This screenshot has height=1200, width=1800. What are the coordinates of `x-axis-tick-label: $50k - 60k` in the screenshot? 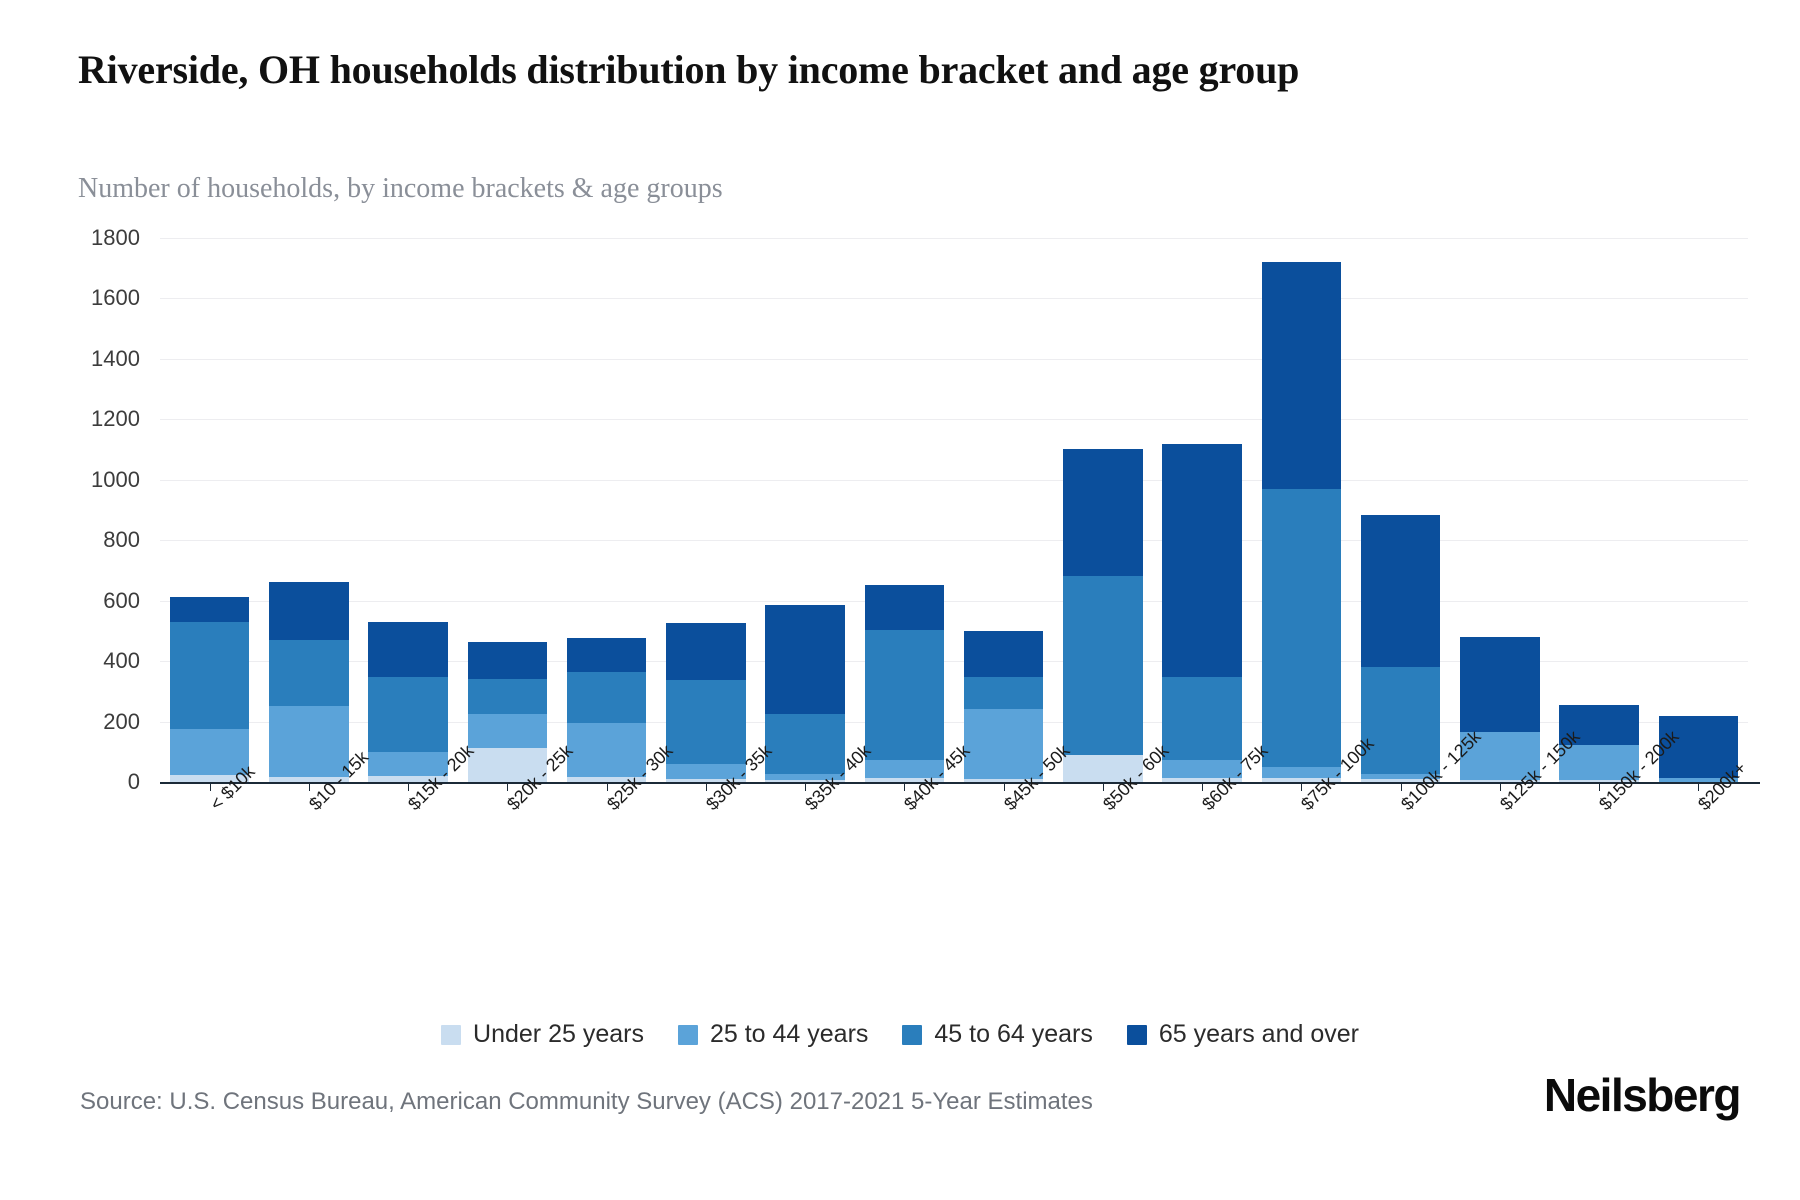 It's located at (1135, 777).